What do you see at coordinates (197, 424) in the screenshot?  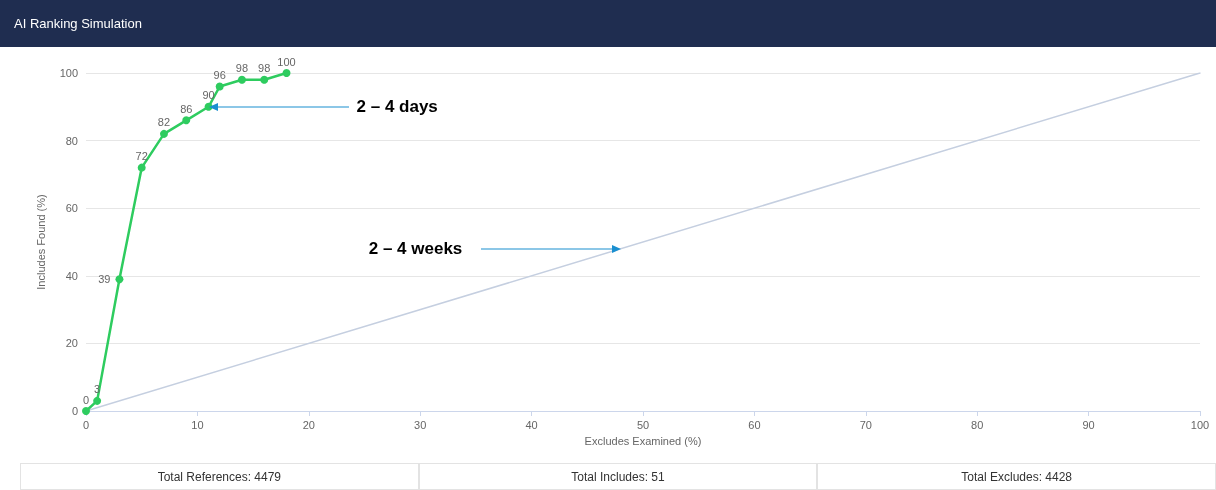 I see `x-tick-label: 10` at bounding box center [197, 424].